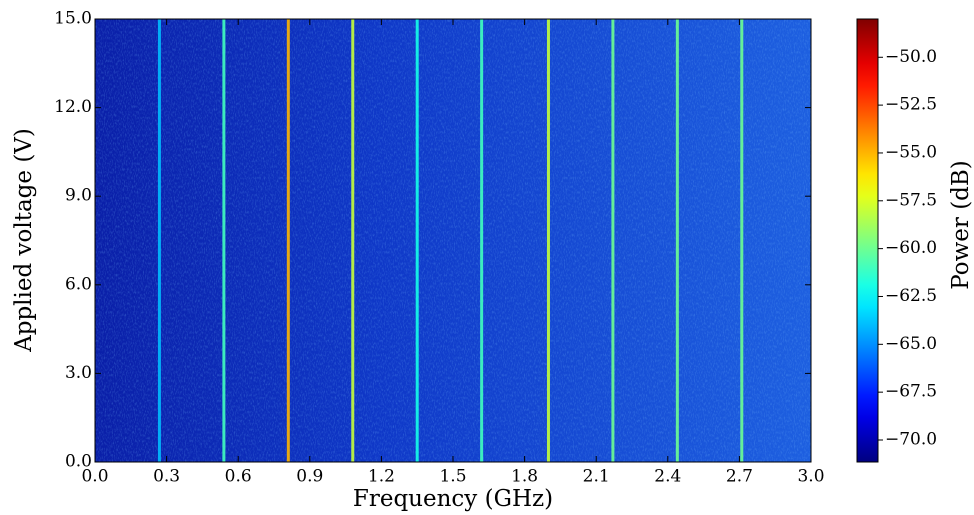  What do you see at coordinates (867, 240) in the screenshot?
I see `colorbar` at bounding box center [867, 240].